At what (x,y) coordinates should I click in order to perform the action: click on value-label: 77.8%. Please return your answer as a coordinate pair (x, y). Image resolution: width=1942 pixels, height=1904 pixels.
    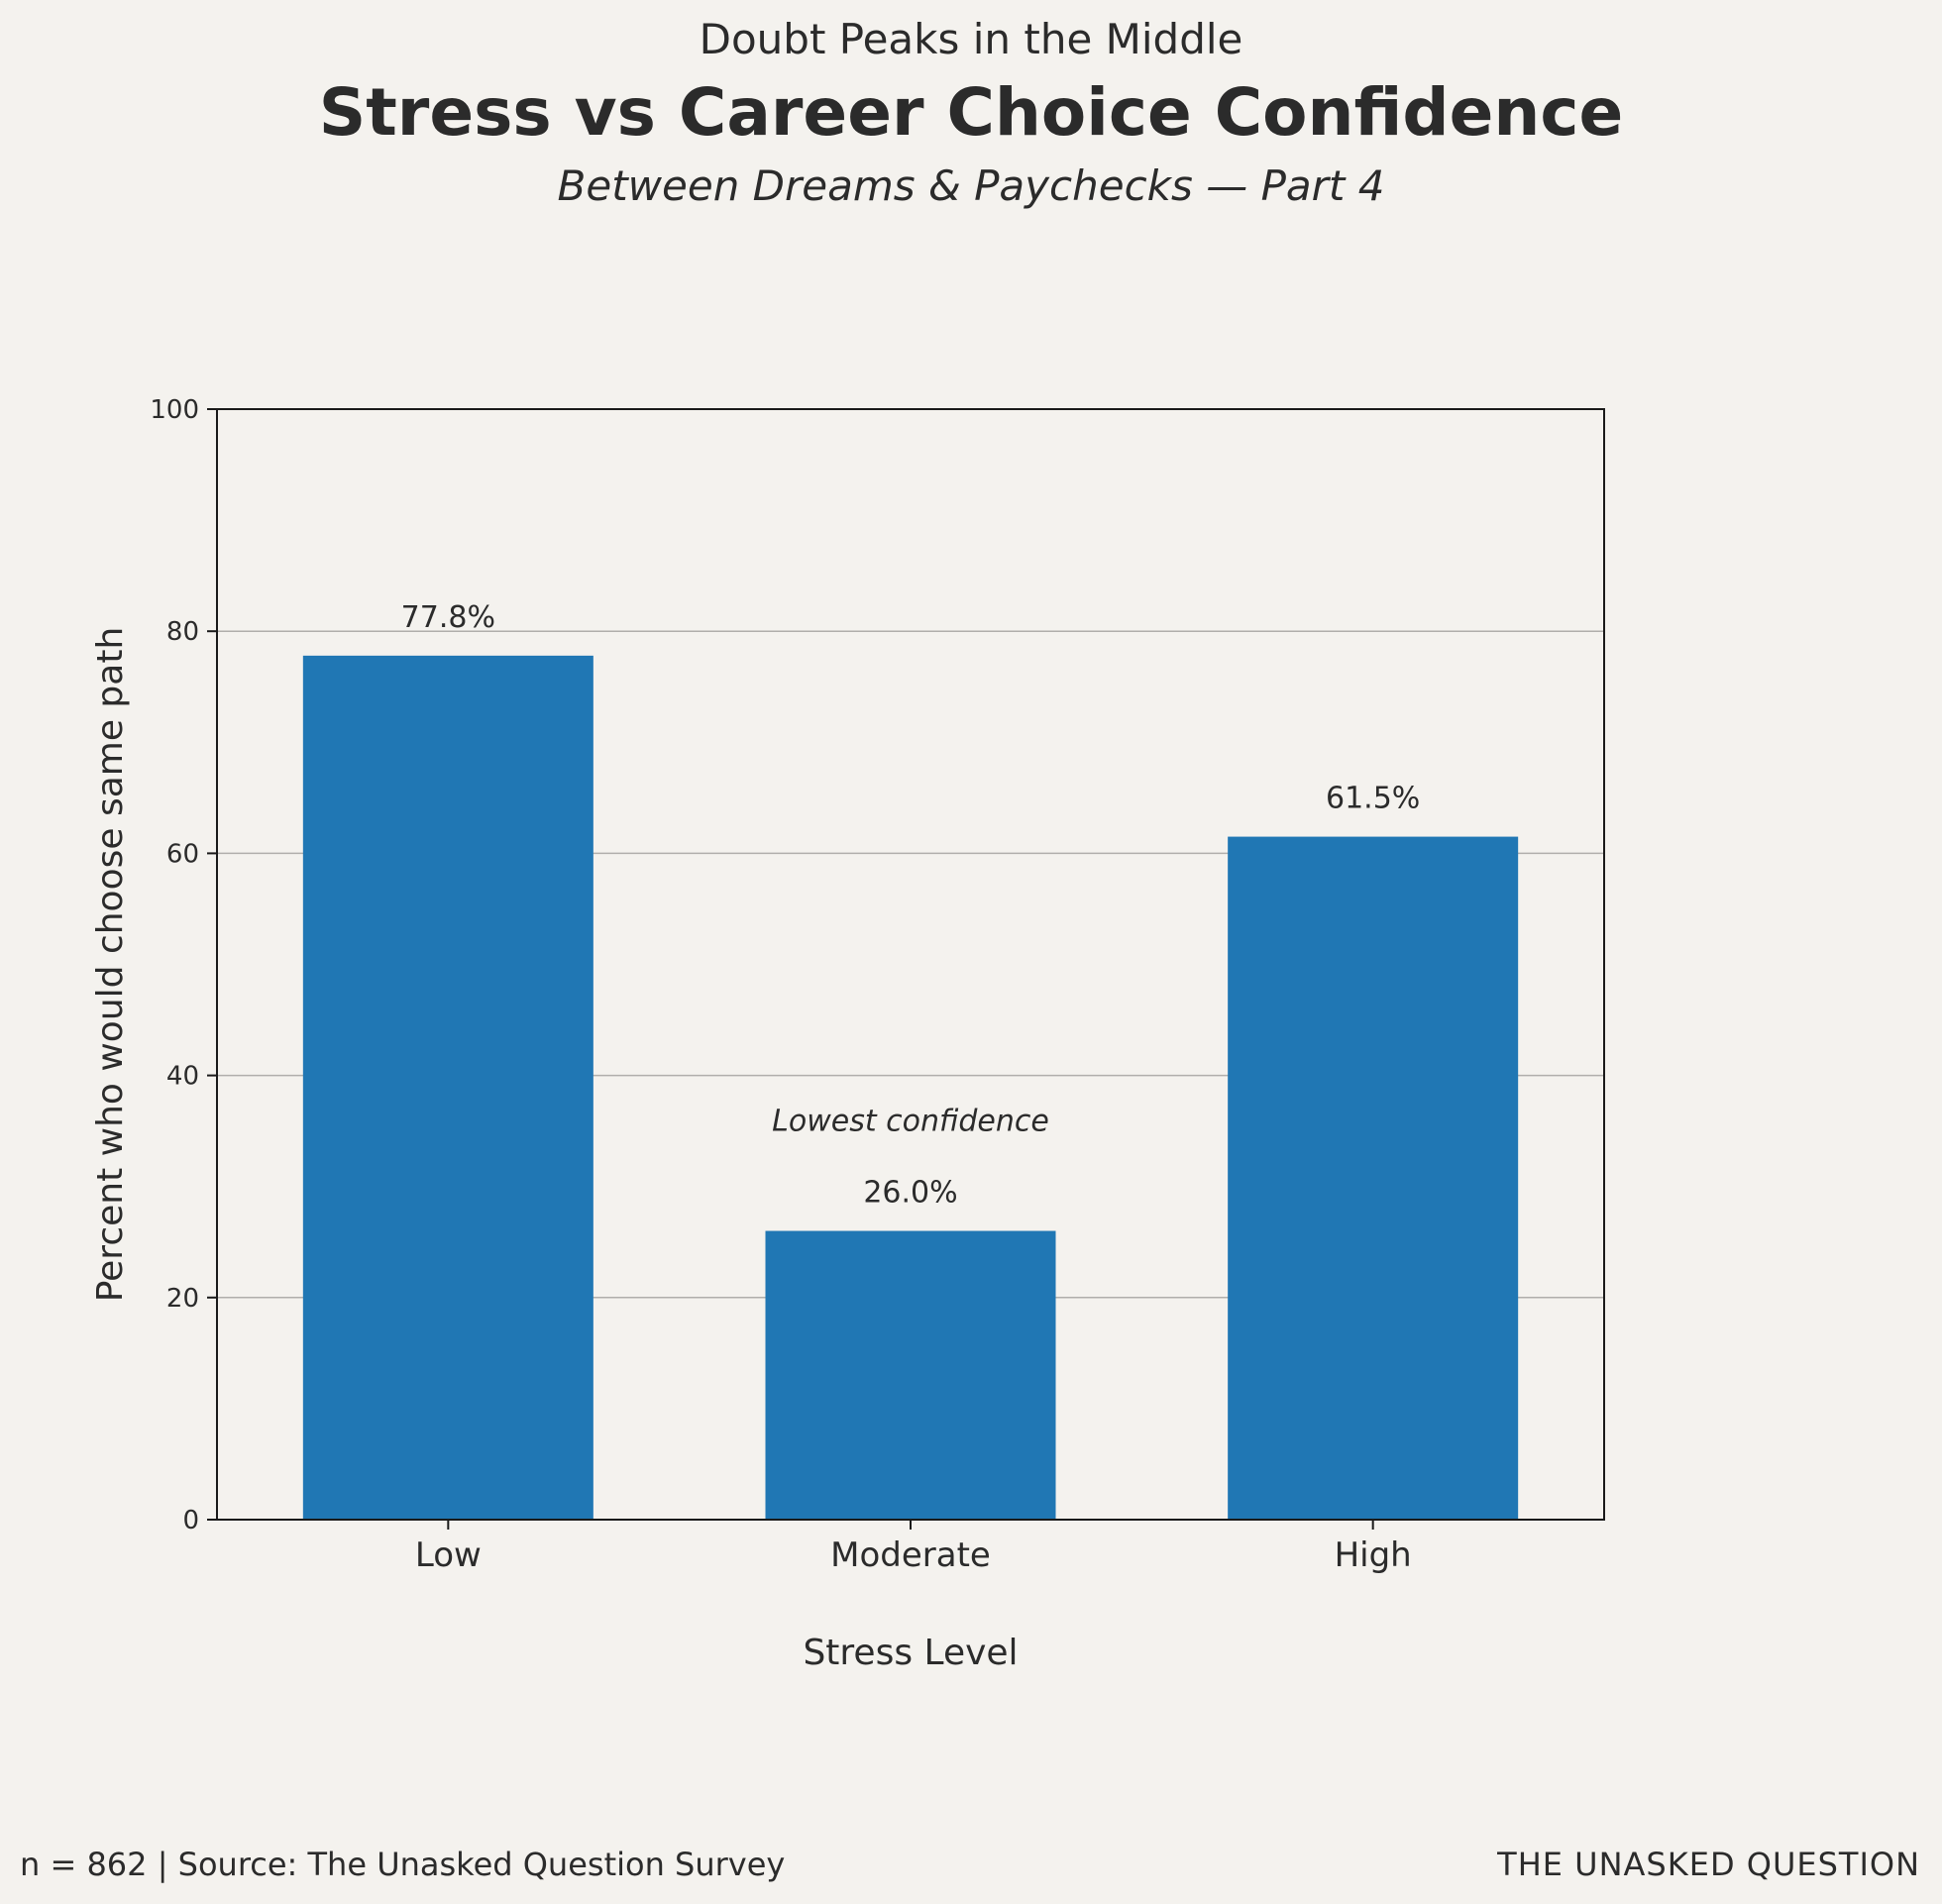
    Looking at the image, I should click on (448, 617).